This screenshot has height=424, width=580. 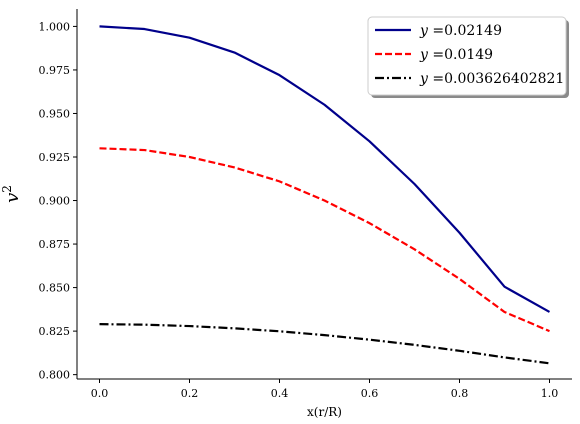 What do you see at coordinates (467, 31) in the screenshot?
I see `legend-value: =0.02149` at bounding box center [467, 31].